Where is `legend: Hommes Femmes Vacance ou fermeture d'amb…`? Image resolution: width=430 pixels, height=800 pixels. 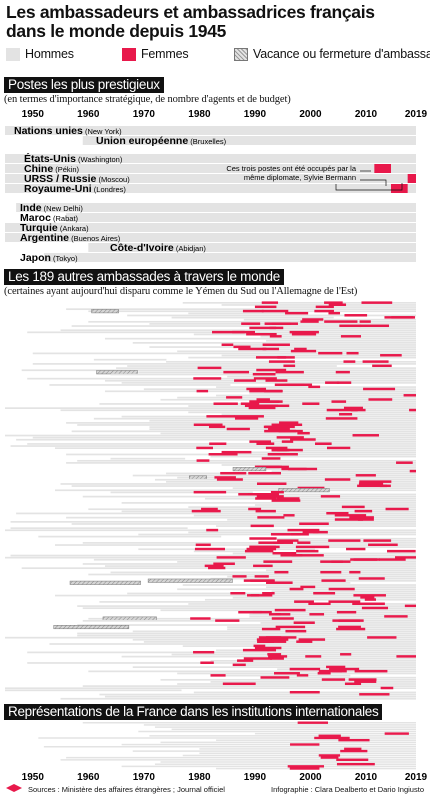
legend: Hommes Femmes Vacance ou fermeture d'amb… is located at coordinates (217, 55).